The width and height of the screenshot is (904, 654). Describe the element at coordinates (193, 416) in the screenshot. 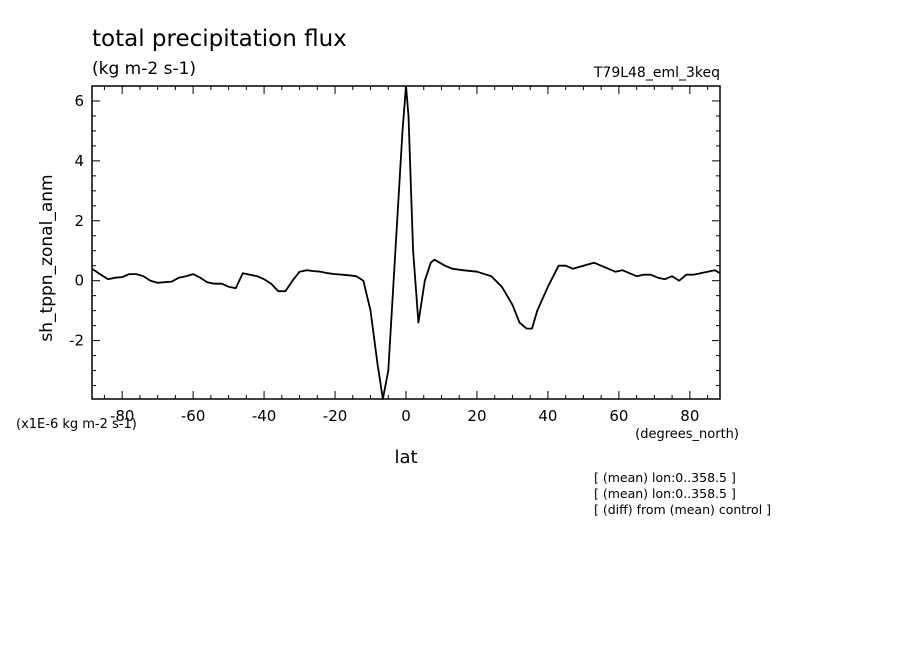

I see `x-tick-label: -60` at that location.